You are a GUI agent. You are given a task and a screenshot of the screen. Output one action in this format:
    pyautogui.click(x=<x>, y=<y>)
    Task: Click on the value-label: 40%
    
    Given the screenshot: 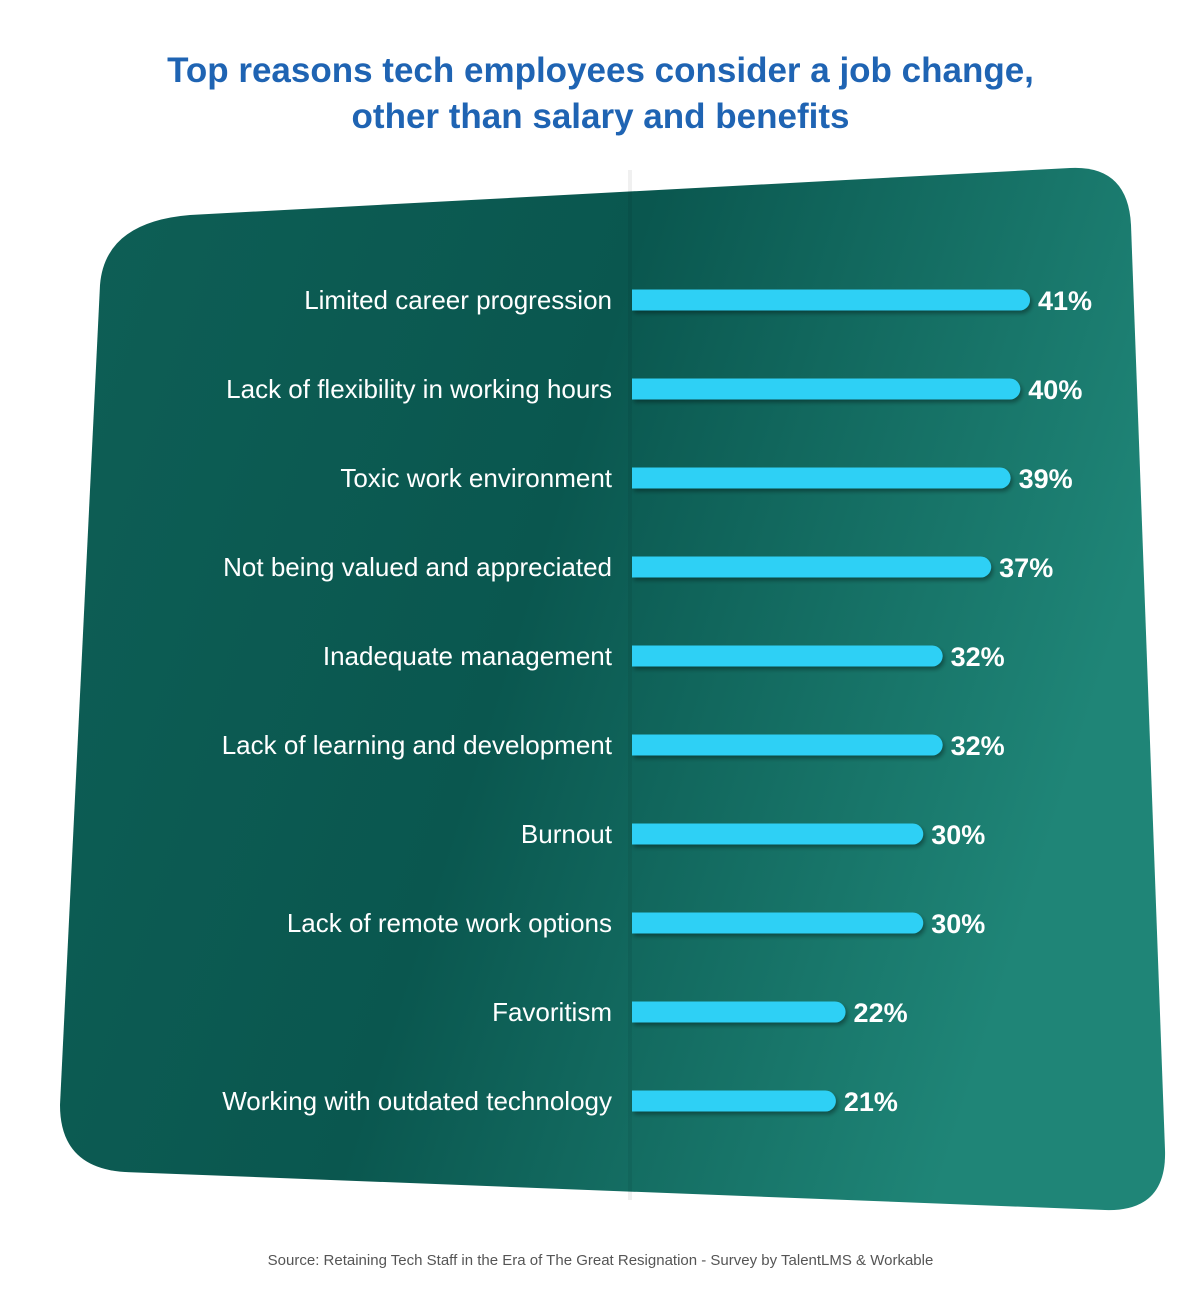 What is the action you would take?
    pyautogui.click(x=1055, y=390)
    